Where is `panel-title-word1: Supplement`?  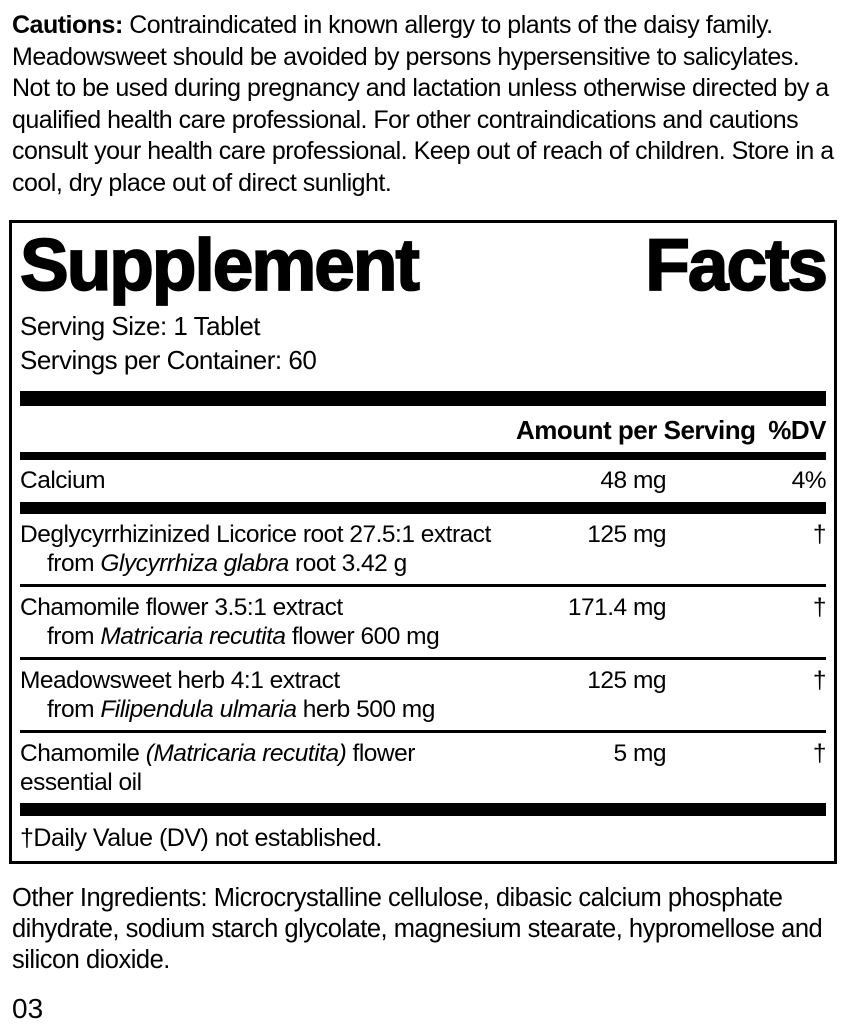
panel-title-word1: Supplement is located at coordinates (220, 265).